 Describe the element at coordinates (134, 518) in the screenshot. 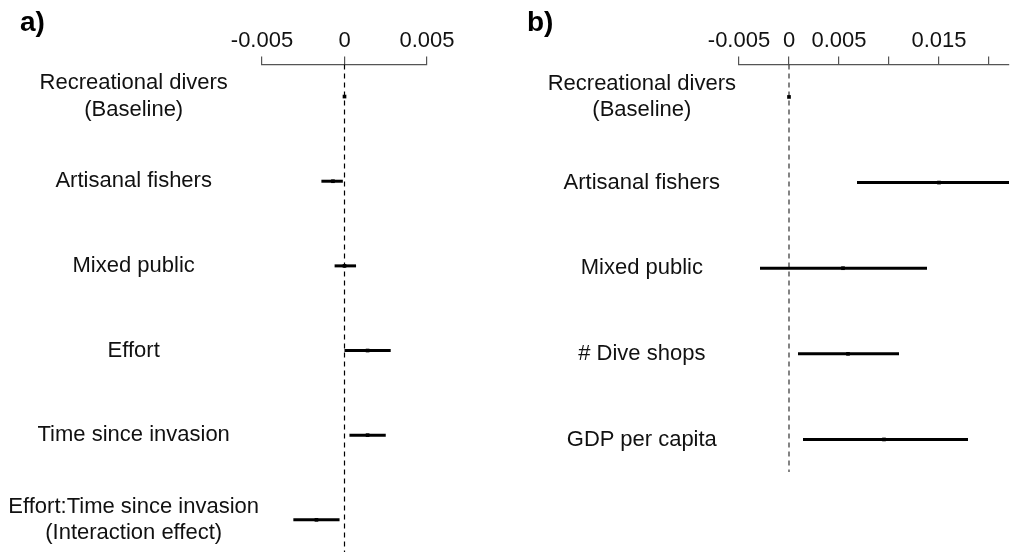

I see `y-tick-label: Effort:Time since invasion (Interaction effect)` at that location.